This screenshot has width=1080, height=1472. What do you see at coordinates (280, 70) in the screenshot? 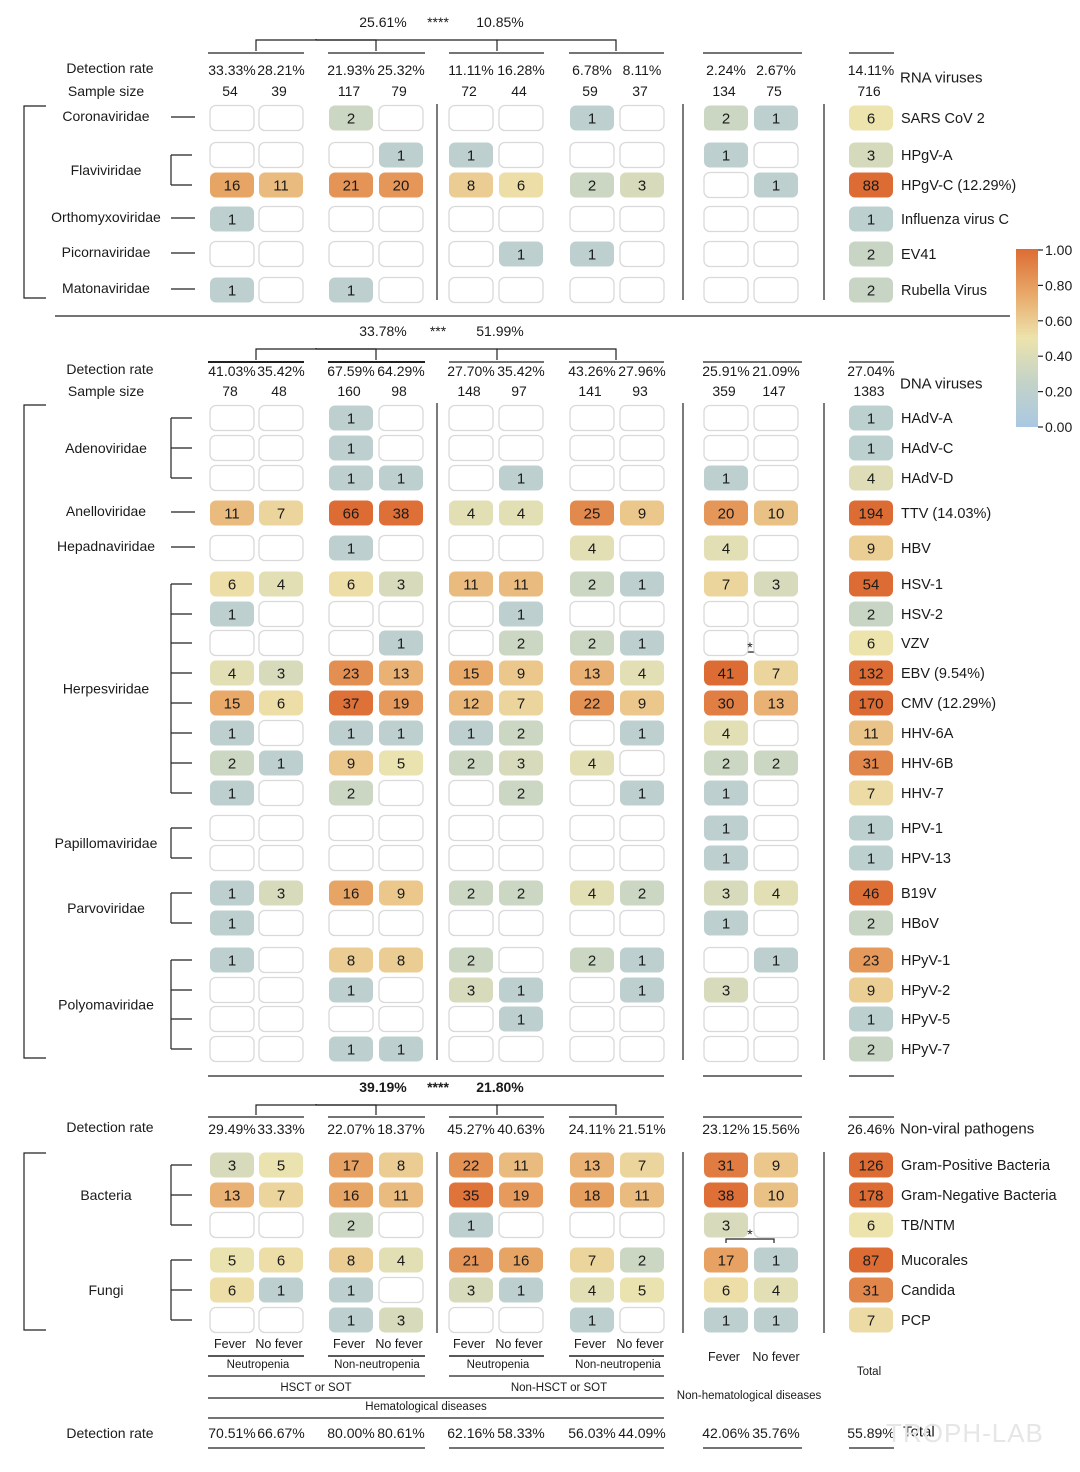
I see `detection-rate-value: 28.21%` at bounding box center [280, 70].